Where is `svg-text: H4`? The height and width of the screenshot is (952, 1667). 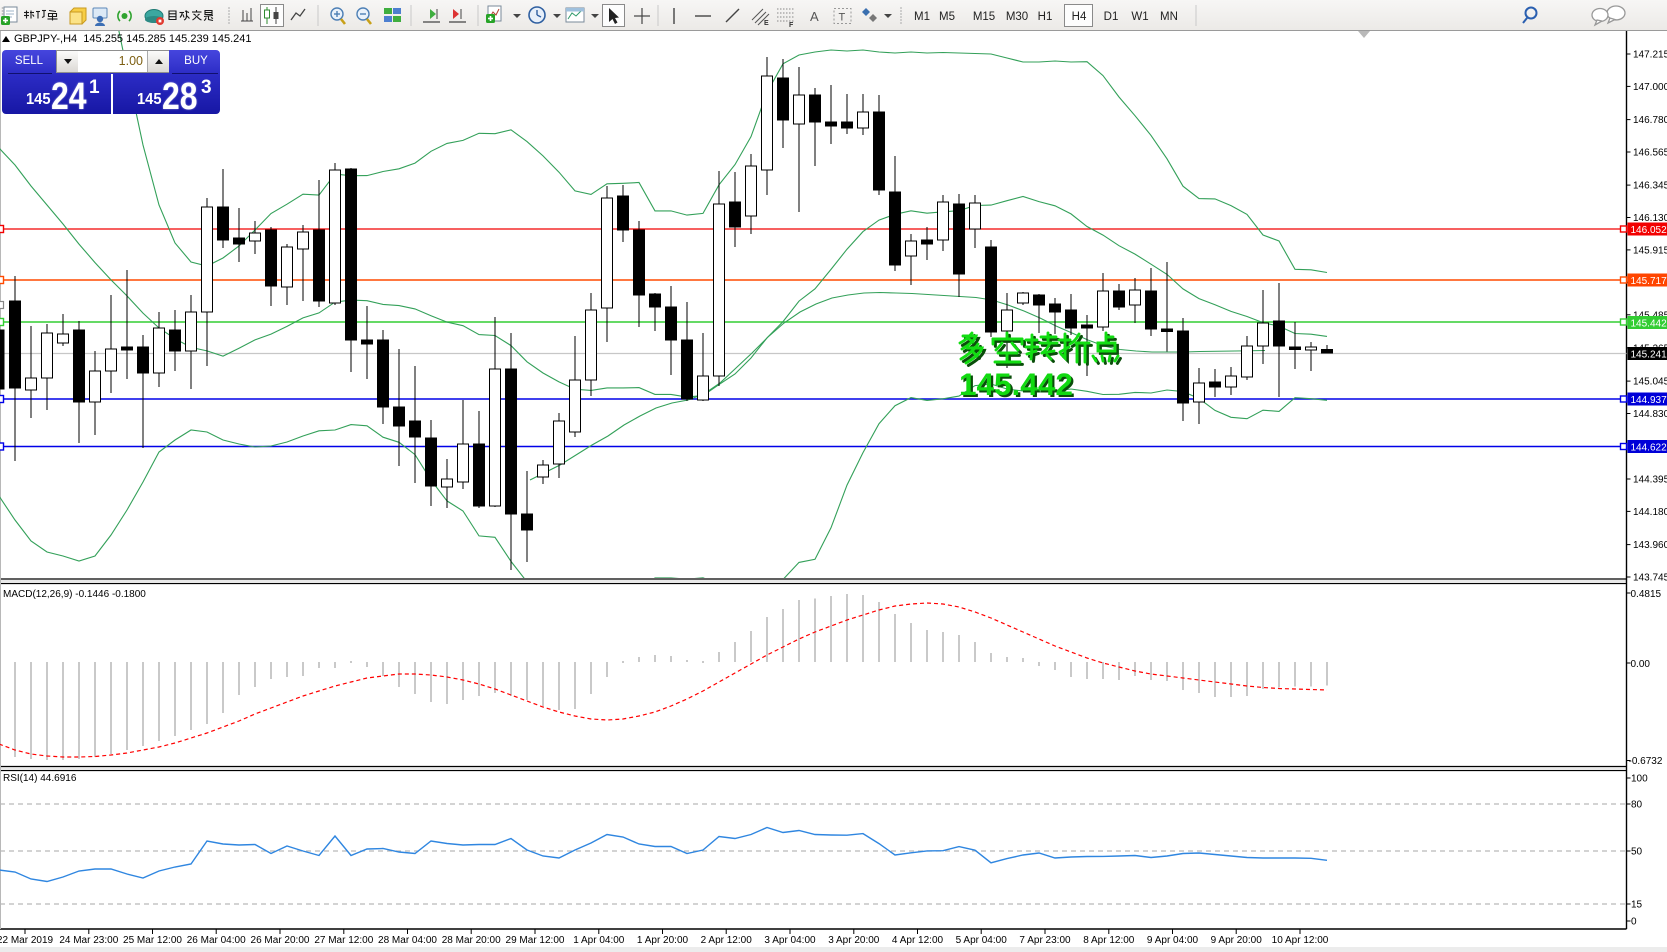 svg-text: H4 is located at coordinates (1079, 17).